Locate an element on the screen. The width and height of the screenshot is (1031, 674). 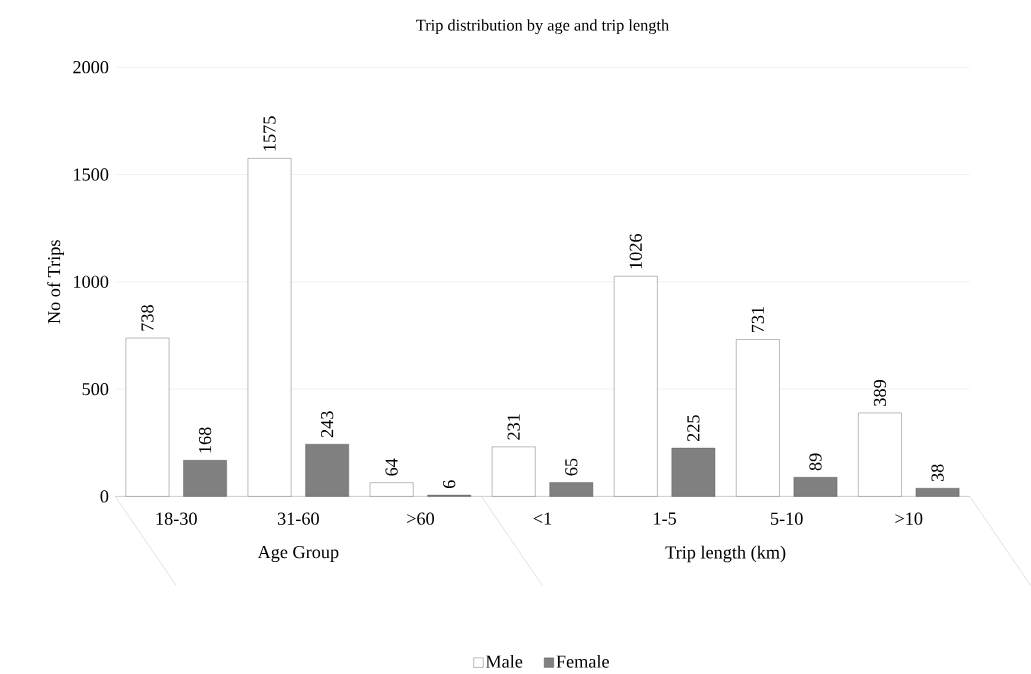
x-tick-label: 31-60 is located at coordinates (298, 518).